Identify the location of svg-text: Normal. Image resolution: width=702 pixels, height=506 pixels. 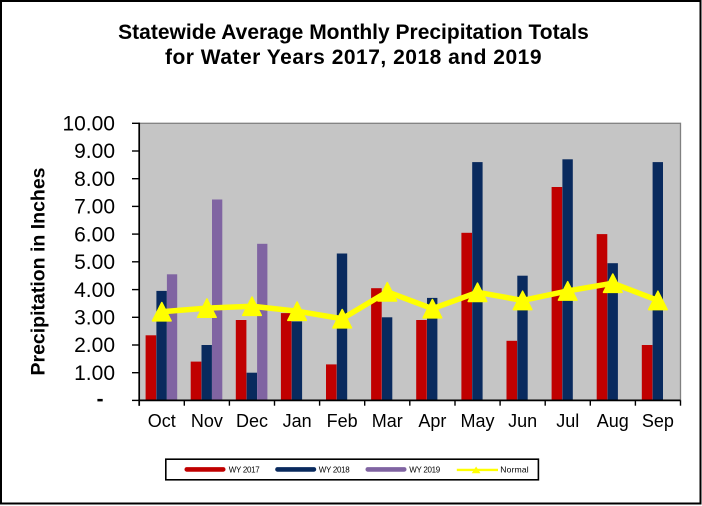
(514, 470).